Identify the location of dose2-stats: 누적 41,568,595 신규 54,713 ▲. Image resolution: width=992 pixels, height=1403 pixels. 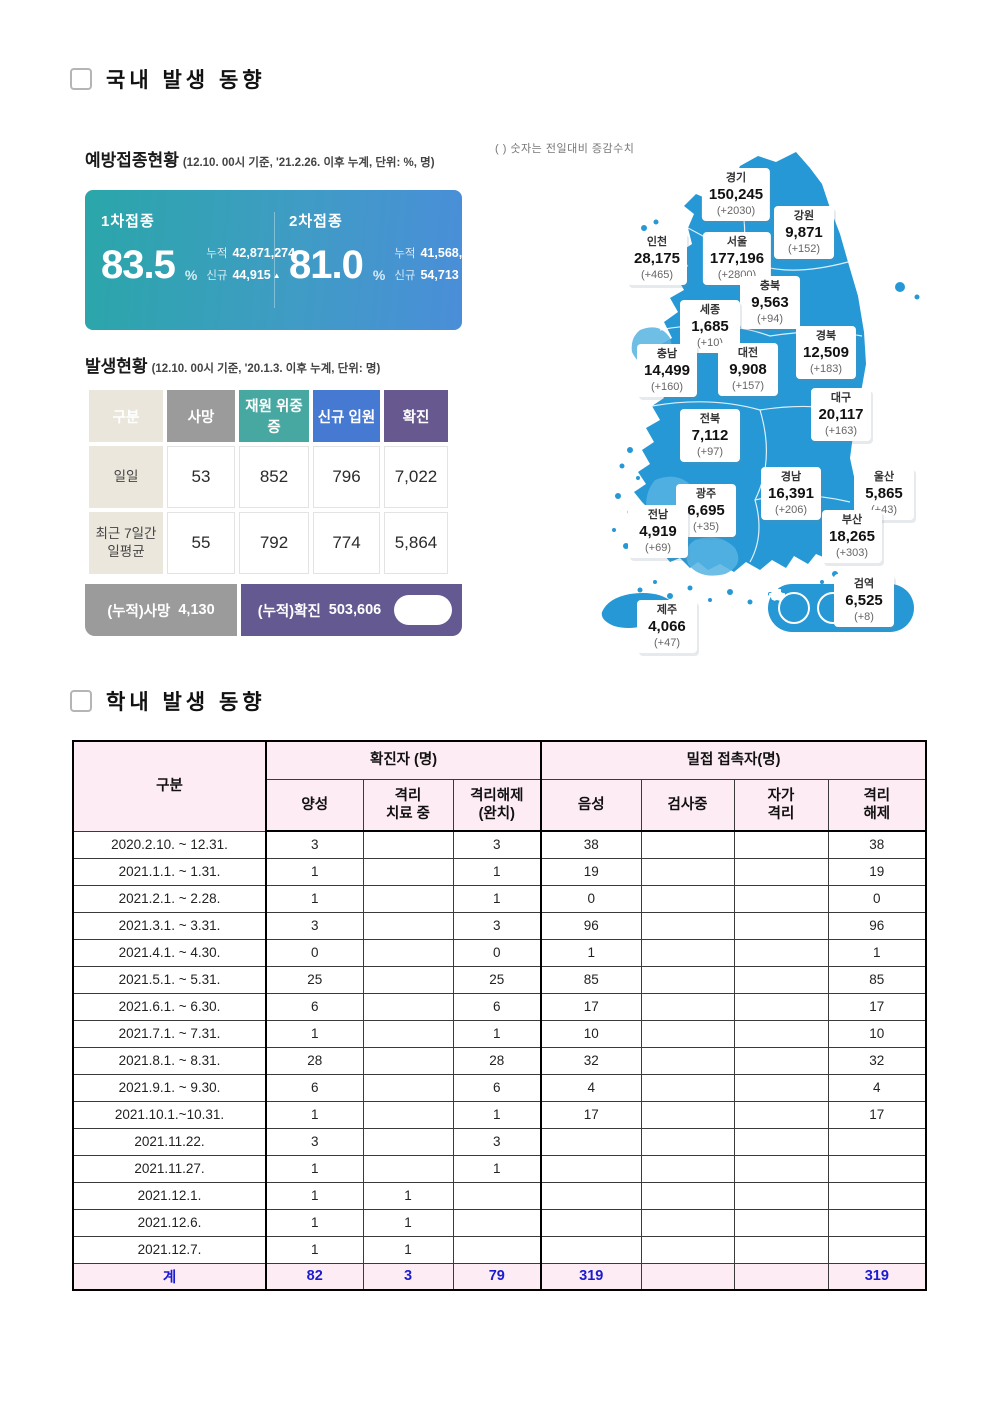
(439, 264).